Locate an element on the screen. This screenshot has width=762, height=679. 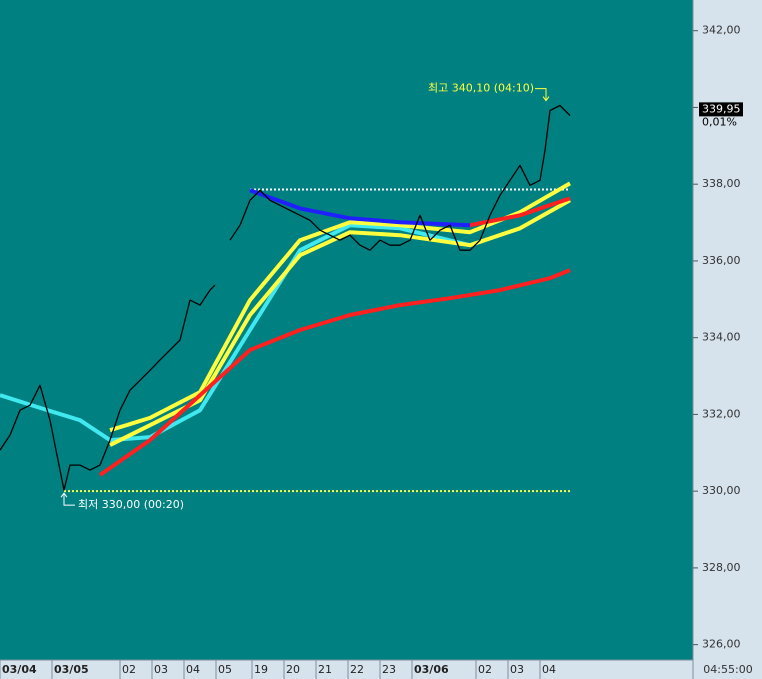
x-tick-label: 03/06 is located at coordinates (431, 669).